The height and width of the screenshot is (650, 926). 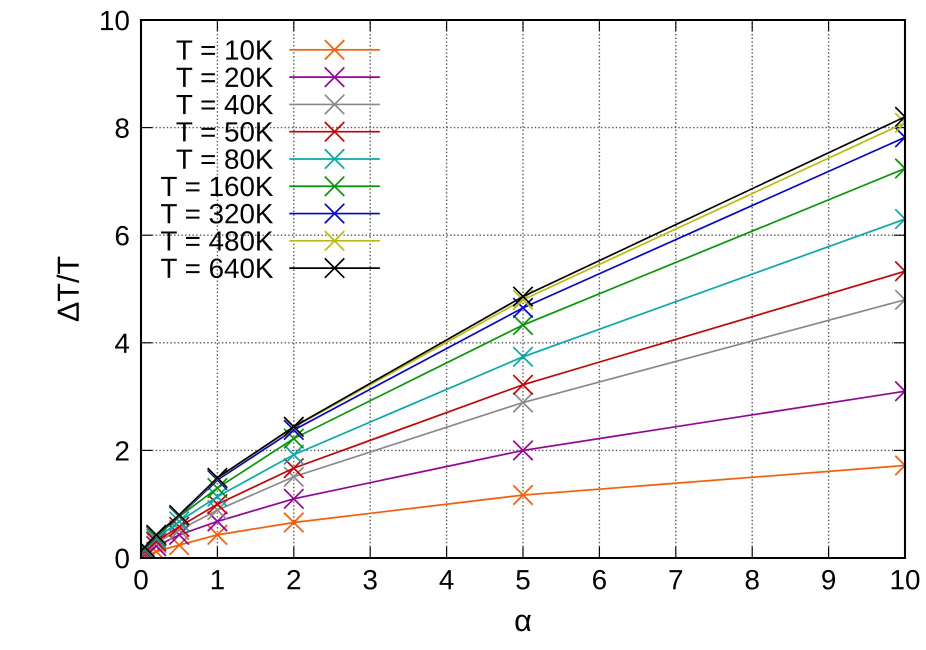 I want to click on legend-label: T = 20K, so click(x=225, y=77).